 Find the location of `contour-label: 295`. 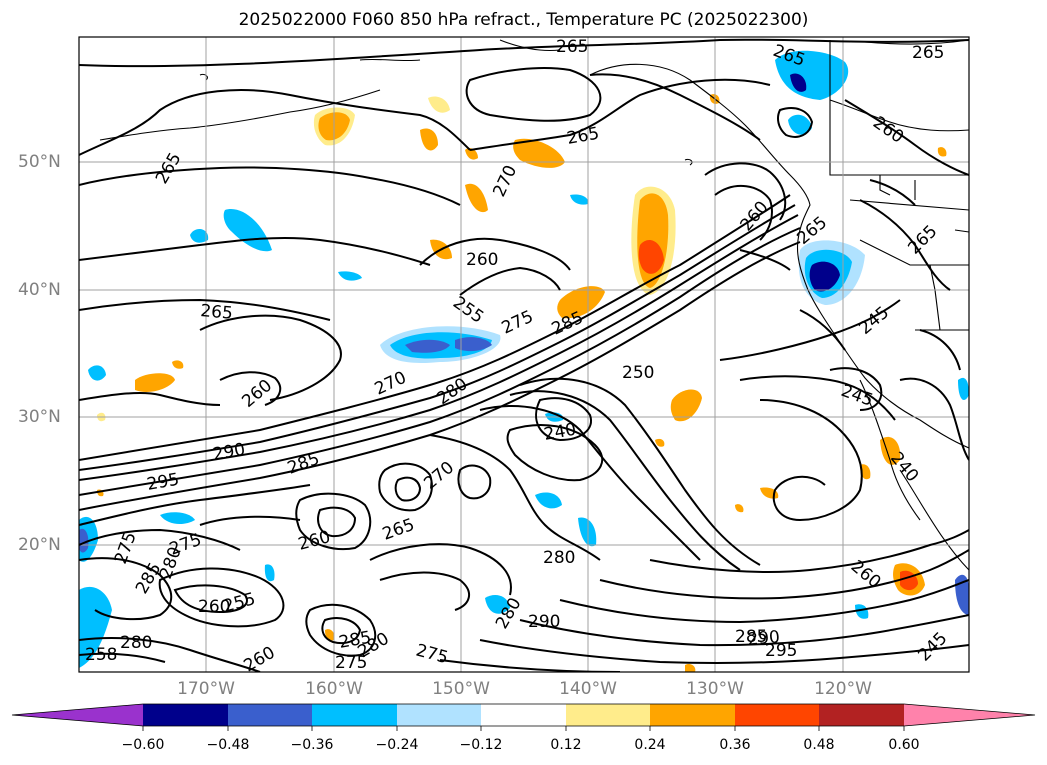

contour-label: 295 is located at coordinates (781, 651).